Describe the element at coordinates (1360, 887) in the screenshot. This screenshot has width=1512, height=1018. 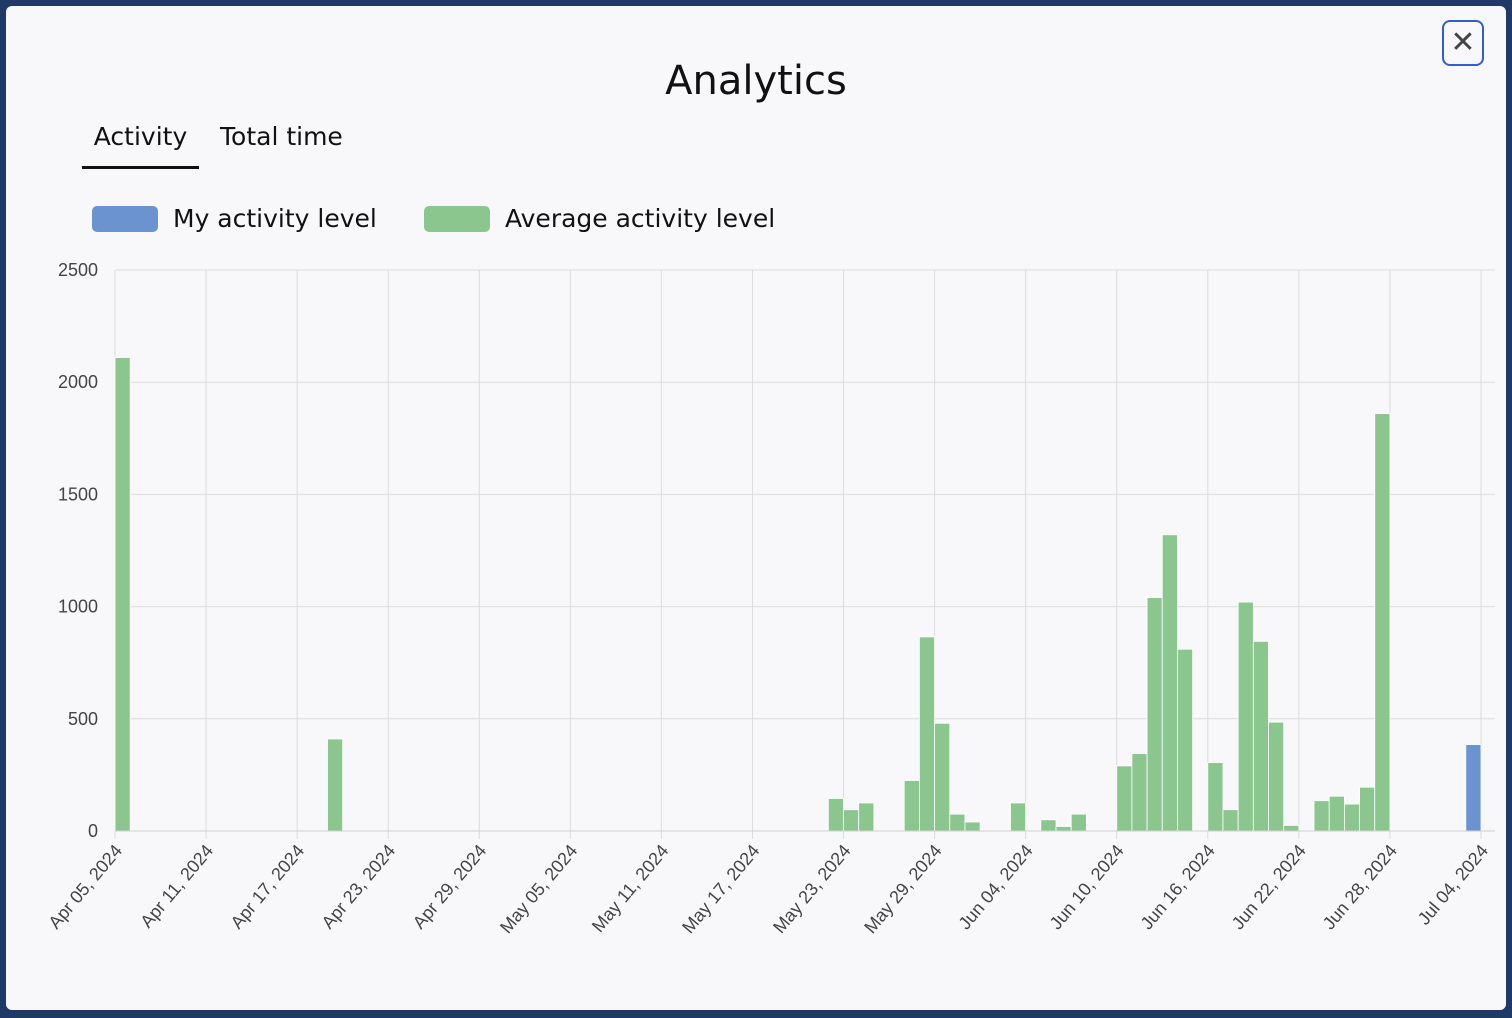
I see `x-tick-label: Jun 28, 2024` at that location.